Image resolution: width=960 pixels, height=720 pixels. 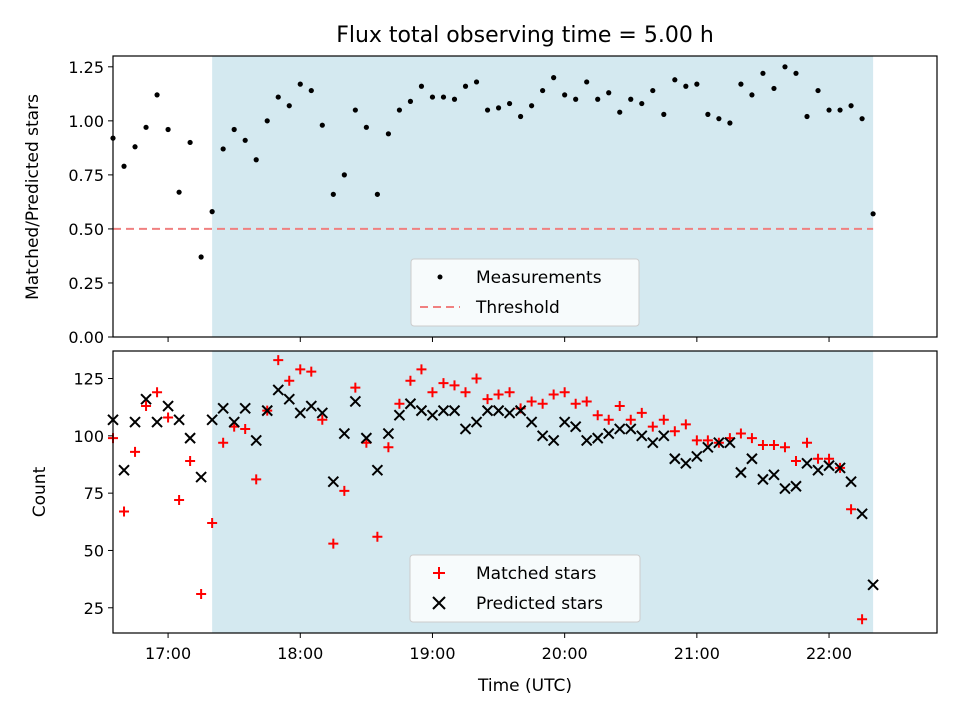 I want to click on x-ticks-bottom: 17:00 18:00 19:00 20:00 21:00 22:00, so click(x=498, y=648).